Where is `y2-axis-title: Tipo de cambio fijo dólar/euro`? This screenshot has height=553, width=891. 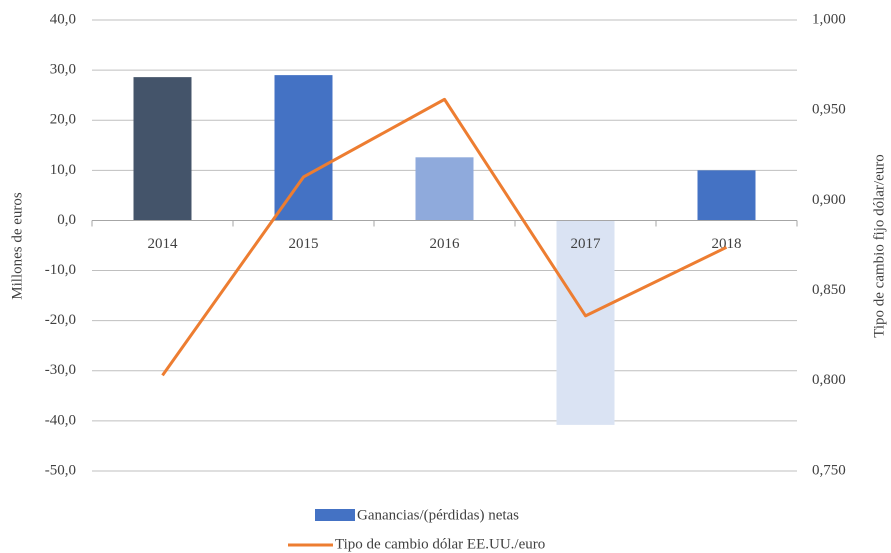 y2-axis-title: Tipo de cambio fijo dólar/euro is located at coordinates (879, 246).